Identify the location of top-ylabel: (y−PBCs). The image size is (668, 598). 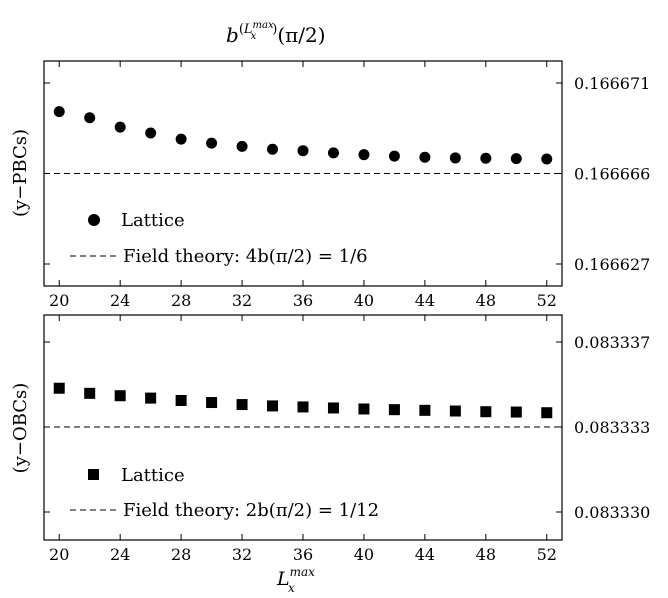
(20, 173).